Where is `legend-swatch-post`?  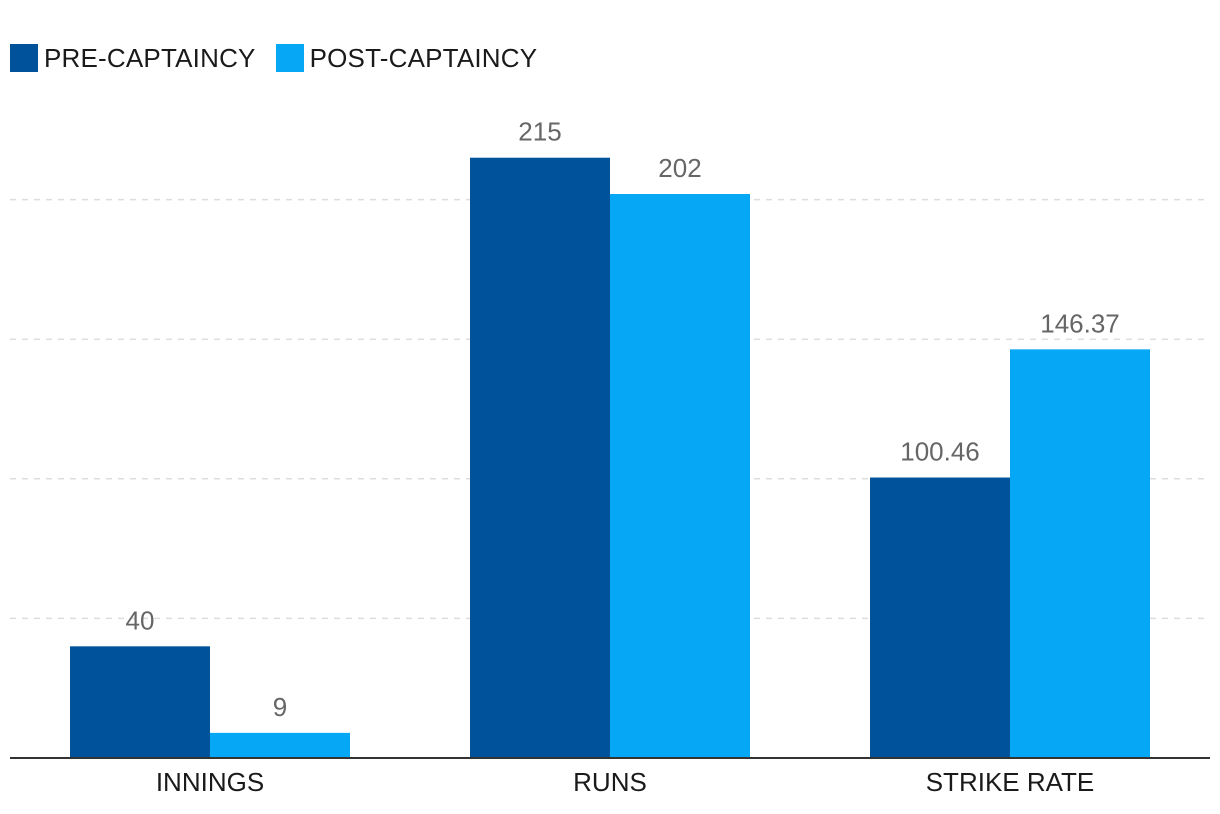
legend-swatch-post is located at coordinates (289, 58).